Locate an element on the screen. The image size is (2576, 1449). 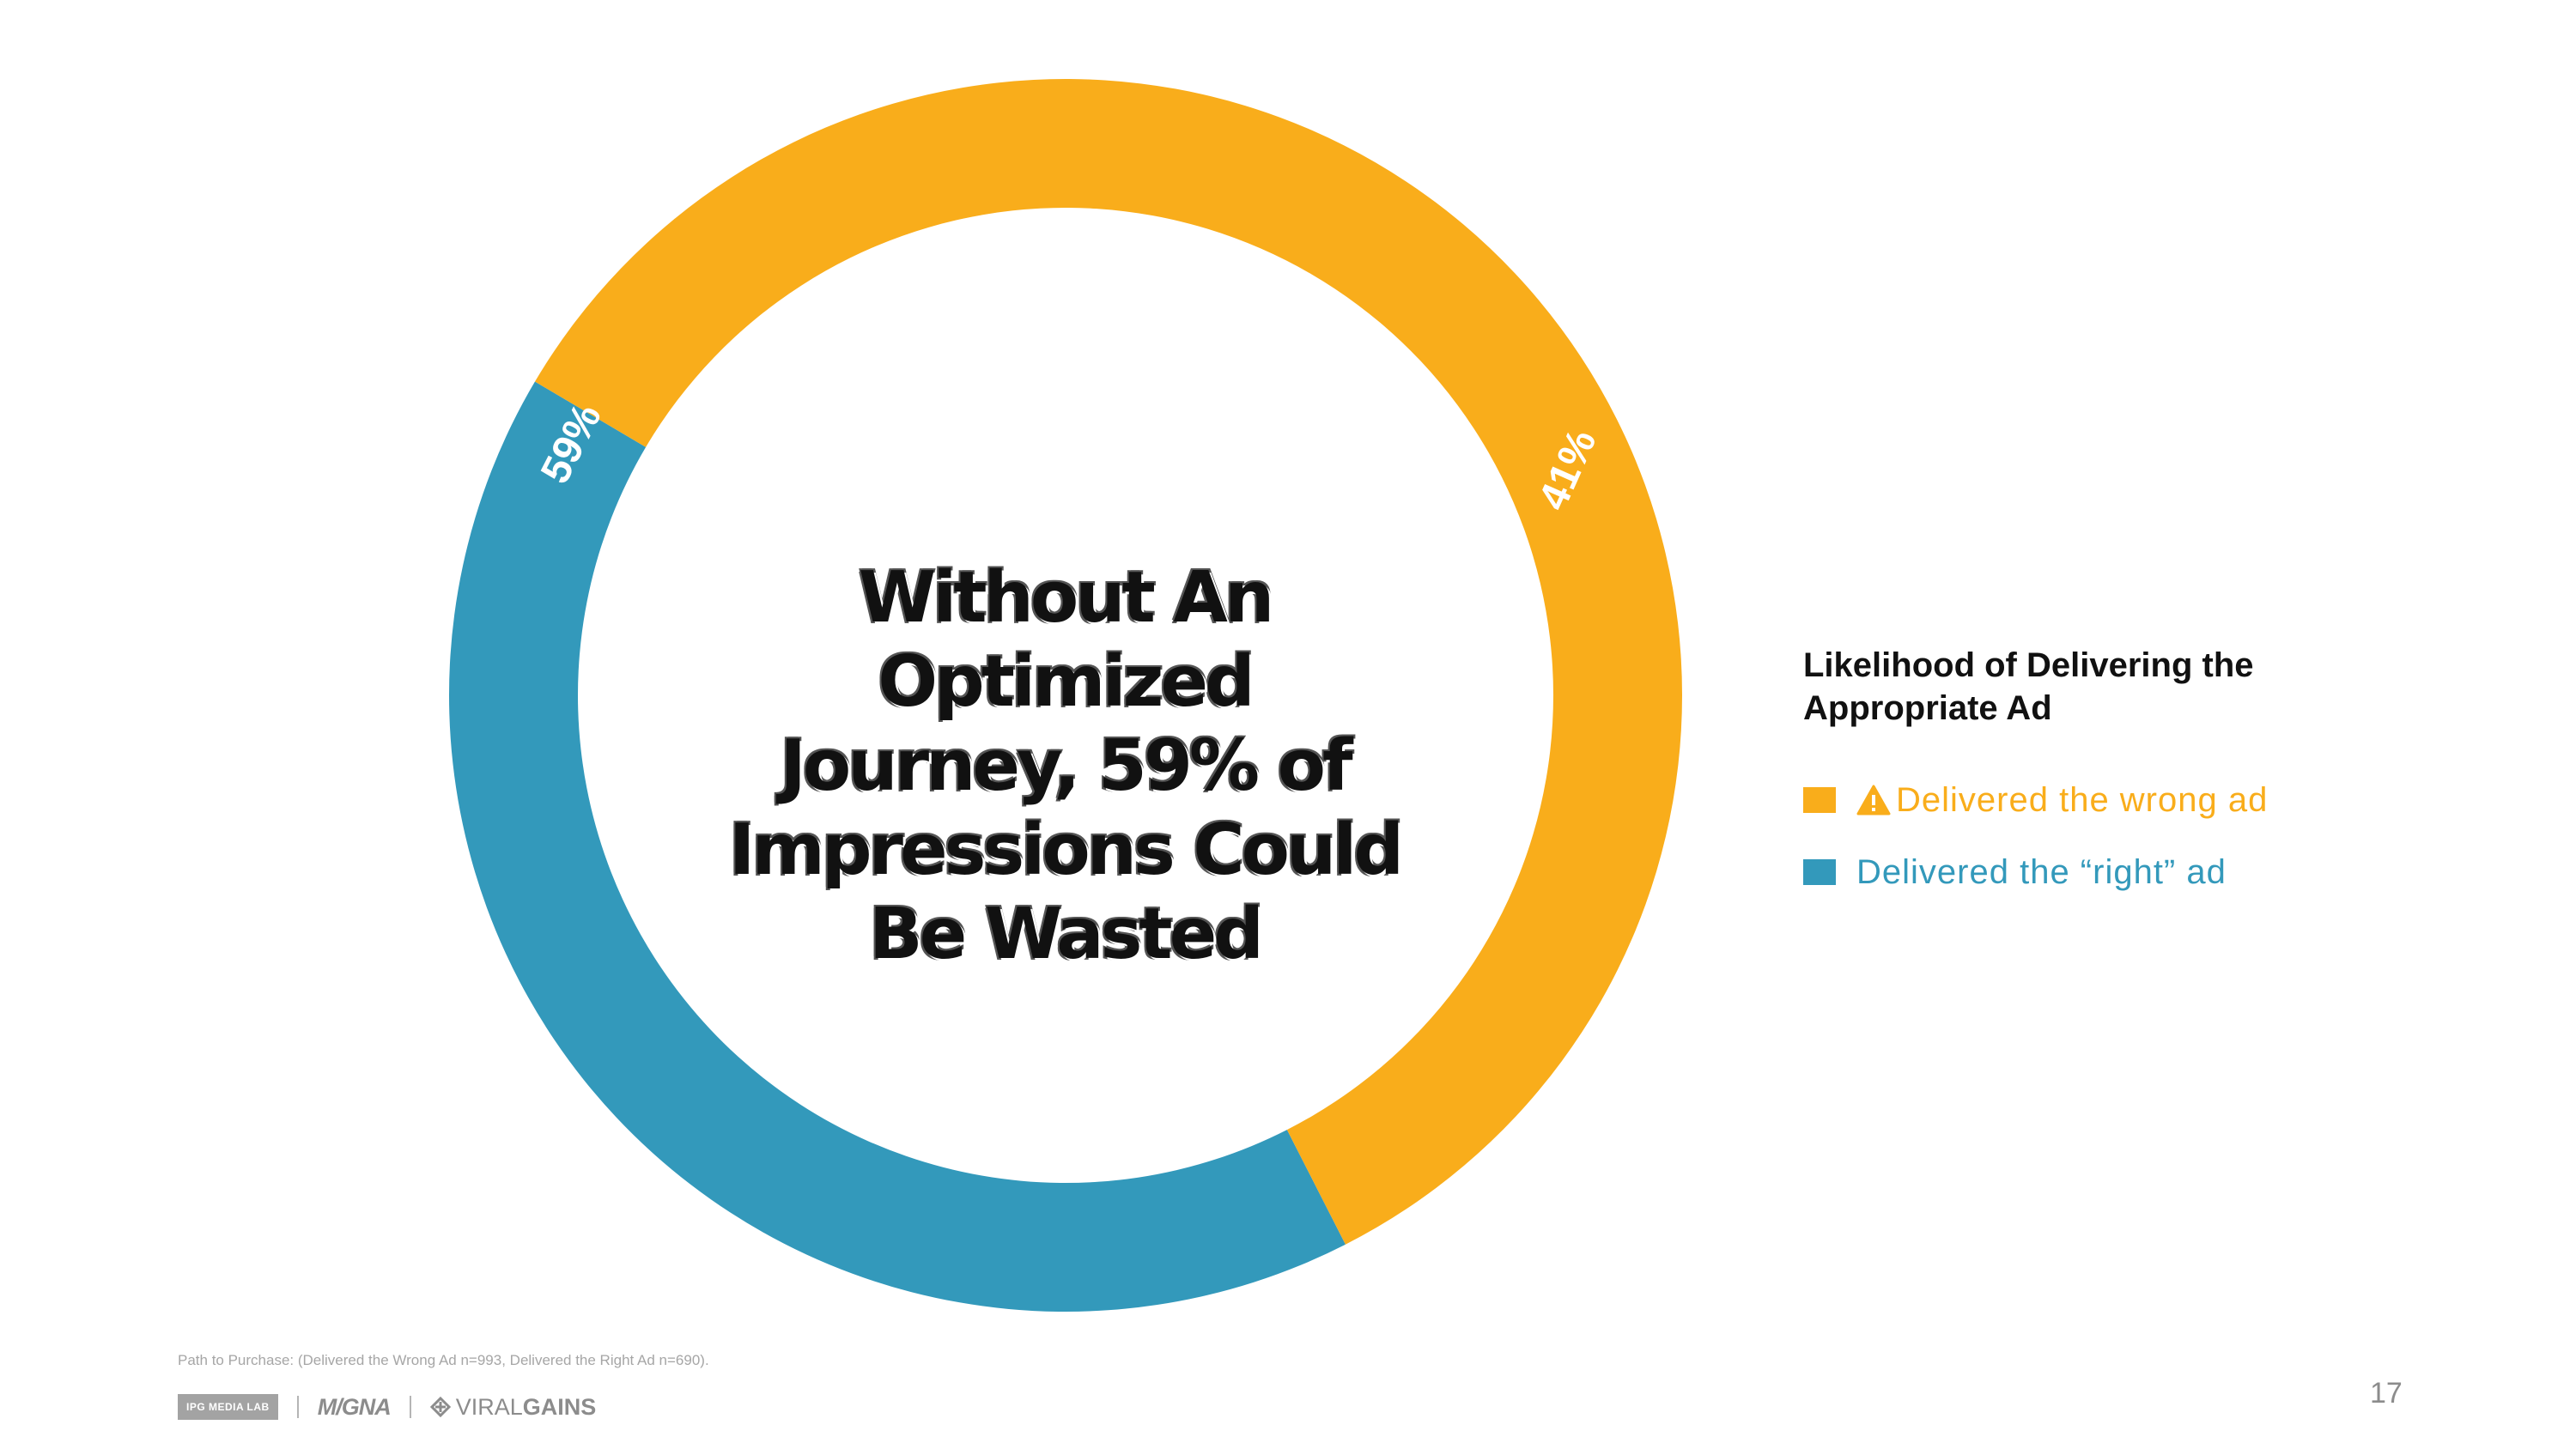
legend-swatch-wrong-ad is located at coordinates (1820, 800).